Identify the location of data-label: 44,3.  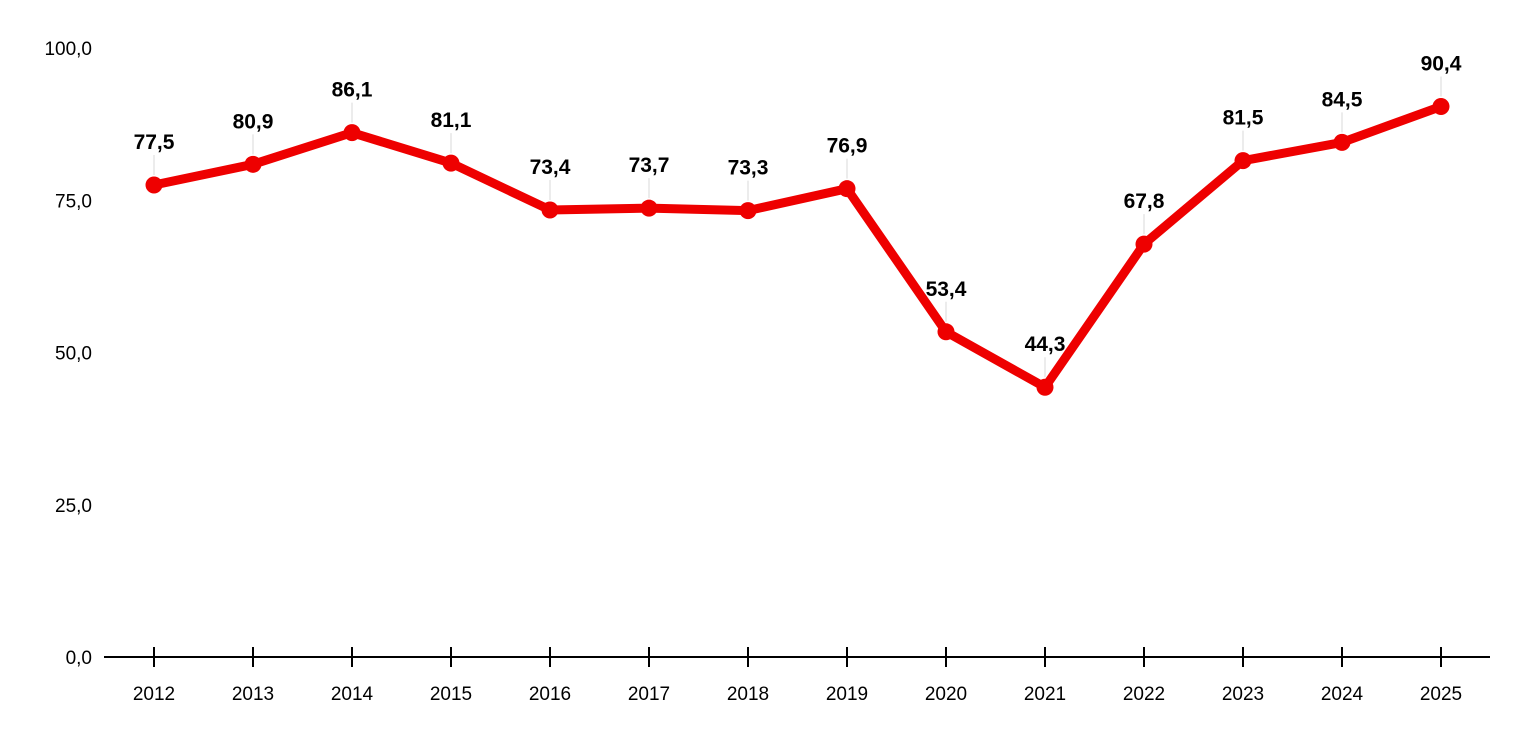
(1045, 344).